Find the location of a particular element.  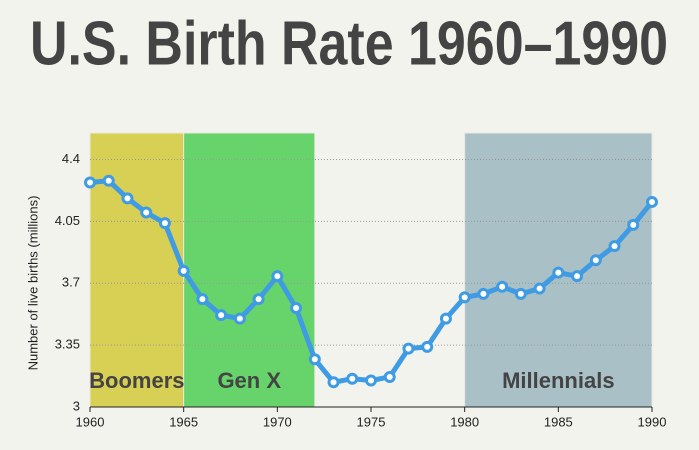

x-tick-label: 1980 is located at coordinates (464, 421).